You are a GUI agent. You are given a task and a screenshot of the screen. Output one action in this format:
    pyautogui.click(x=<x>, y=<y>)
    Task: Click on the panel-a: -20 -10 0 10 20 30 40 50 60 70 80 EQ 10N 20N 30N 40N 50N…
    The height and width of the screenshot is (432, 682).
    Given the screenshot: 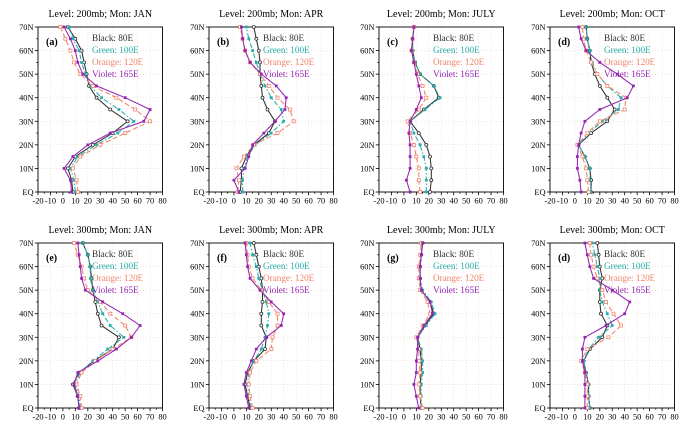 What is the action you would take?
    pyautogui.click(x=85, y=108)
    